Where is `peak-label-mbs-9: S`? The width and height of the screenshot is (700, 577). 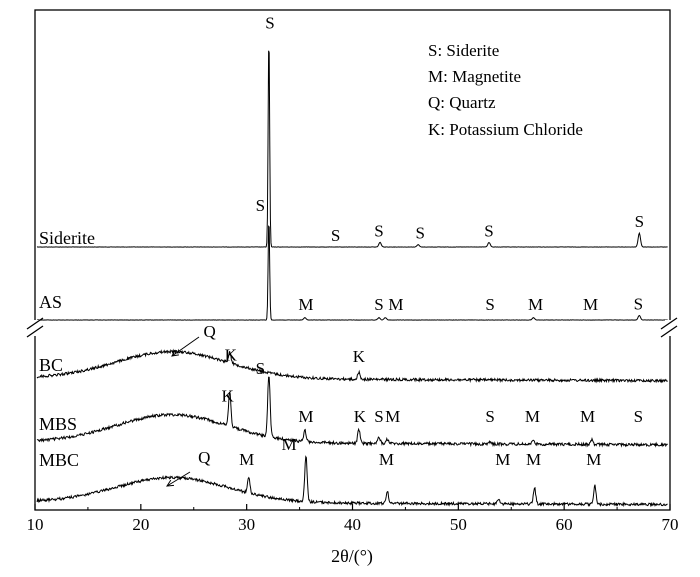 peak-label-mbs-9: S is located at coordinates (638, 416).